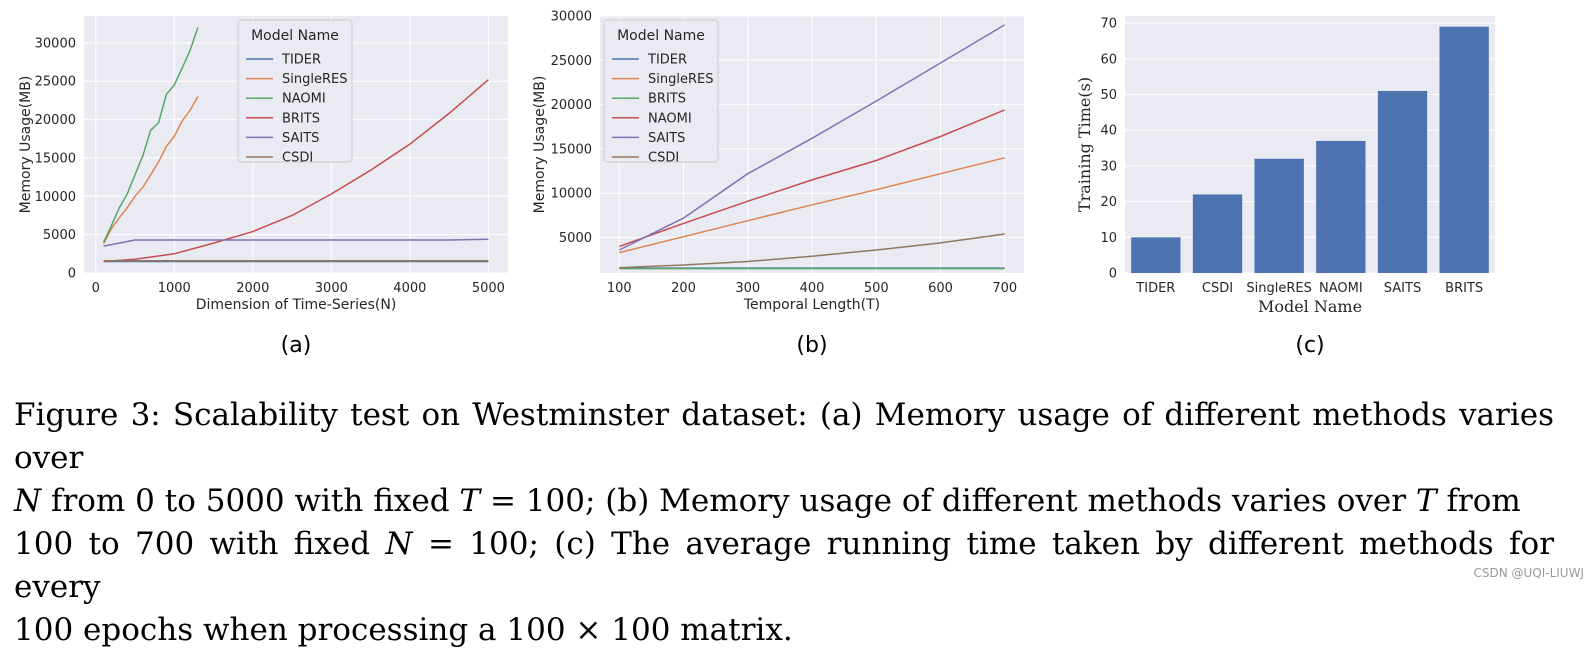  What do you see at coordinates (1108, 238) in the screenshot?
I see `y-tick-label: 10` at bounding box center [1108, 238].